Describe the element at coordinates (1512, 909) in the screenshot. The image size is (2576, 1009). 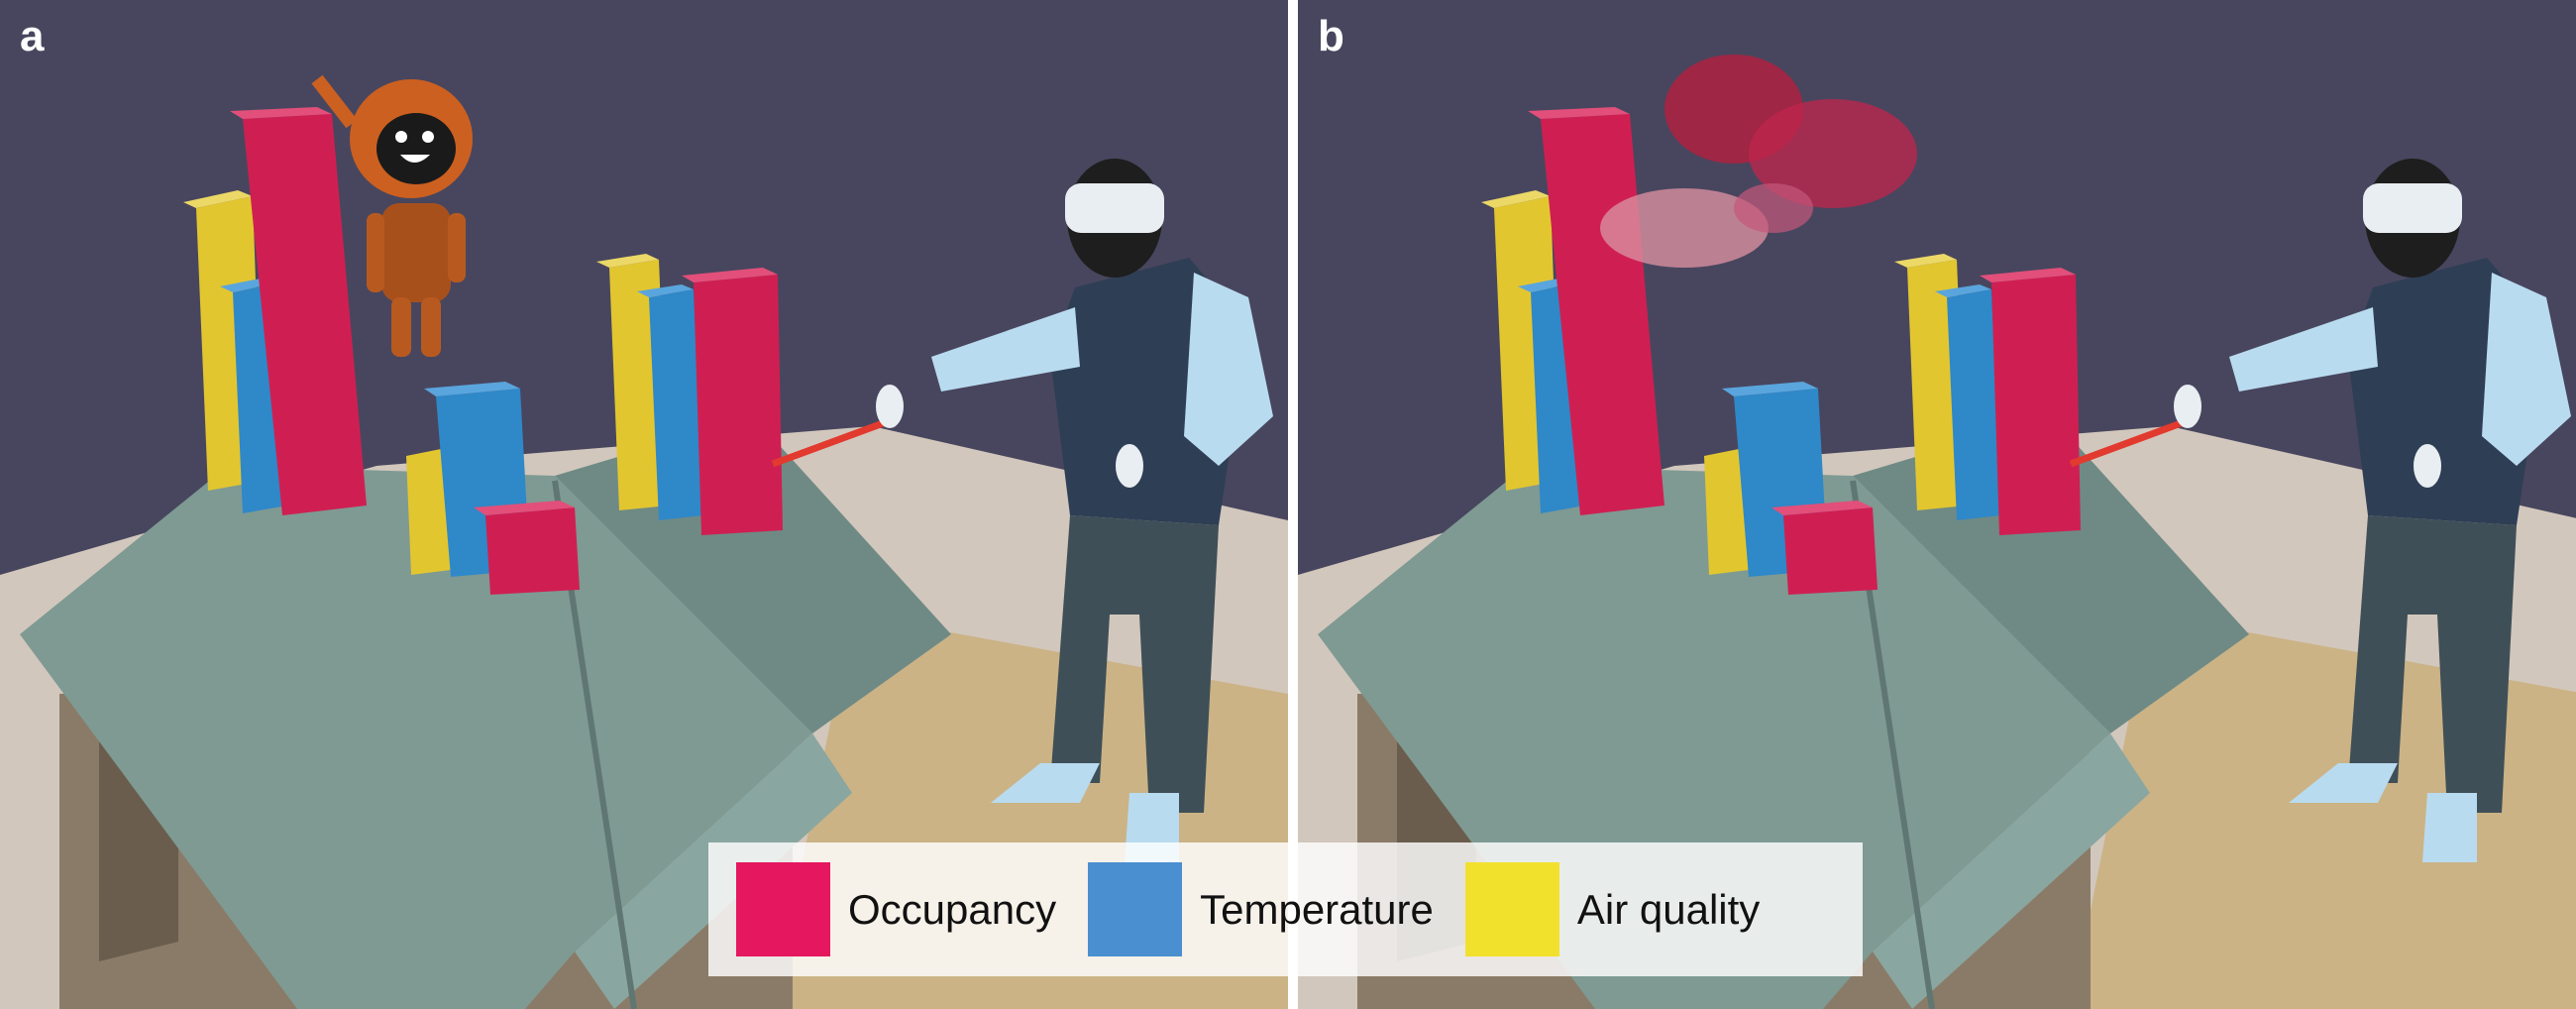
I see `legend-swatch-air-quality` at that location.